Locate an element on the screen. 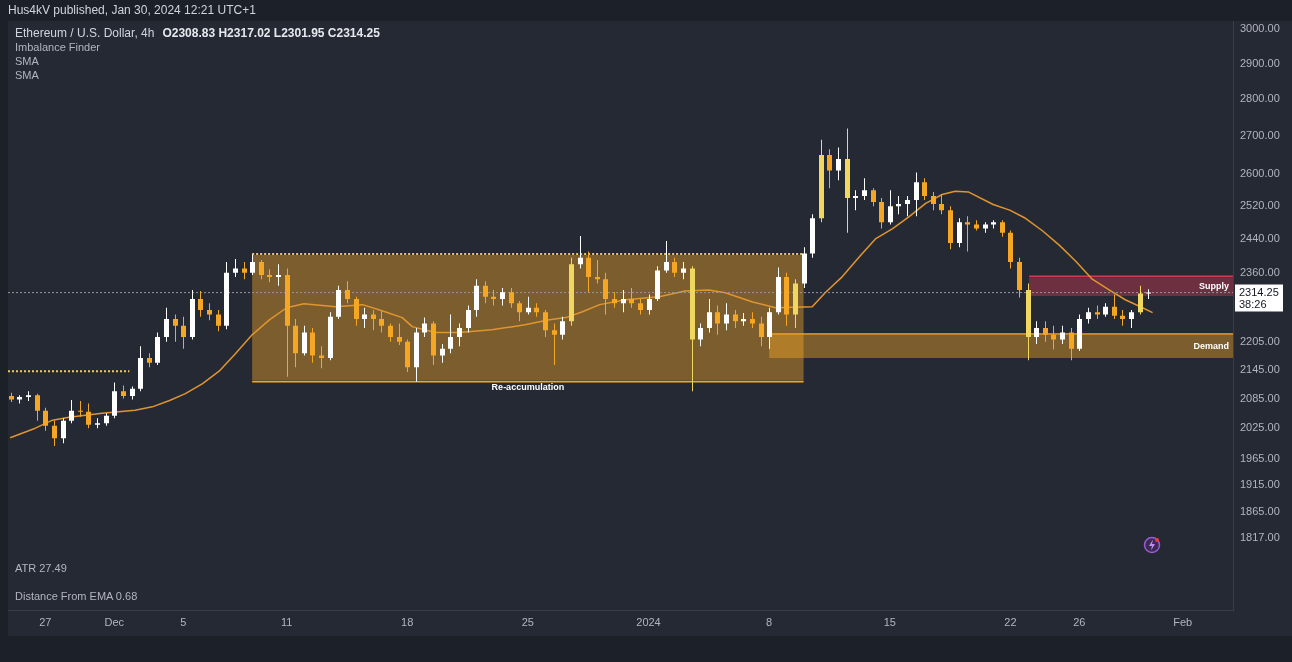  series-label: Supply is located at coordinates (1213, 286).